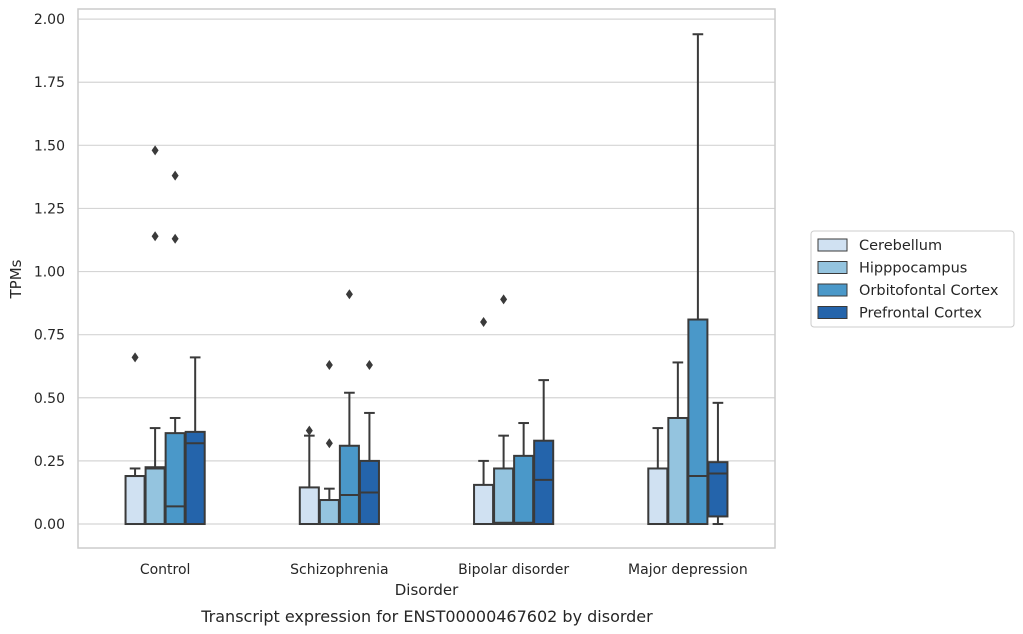 This screenshot has width=1023, height=634. What do you see at coordinates (900, 246) in the screenshot?
I see `legend-label: Cerebellum` at bounding box center [900, 246].